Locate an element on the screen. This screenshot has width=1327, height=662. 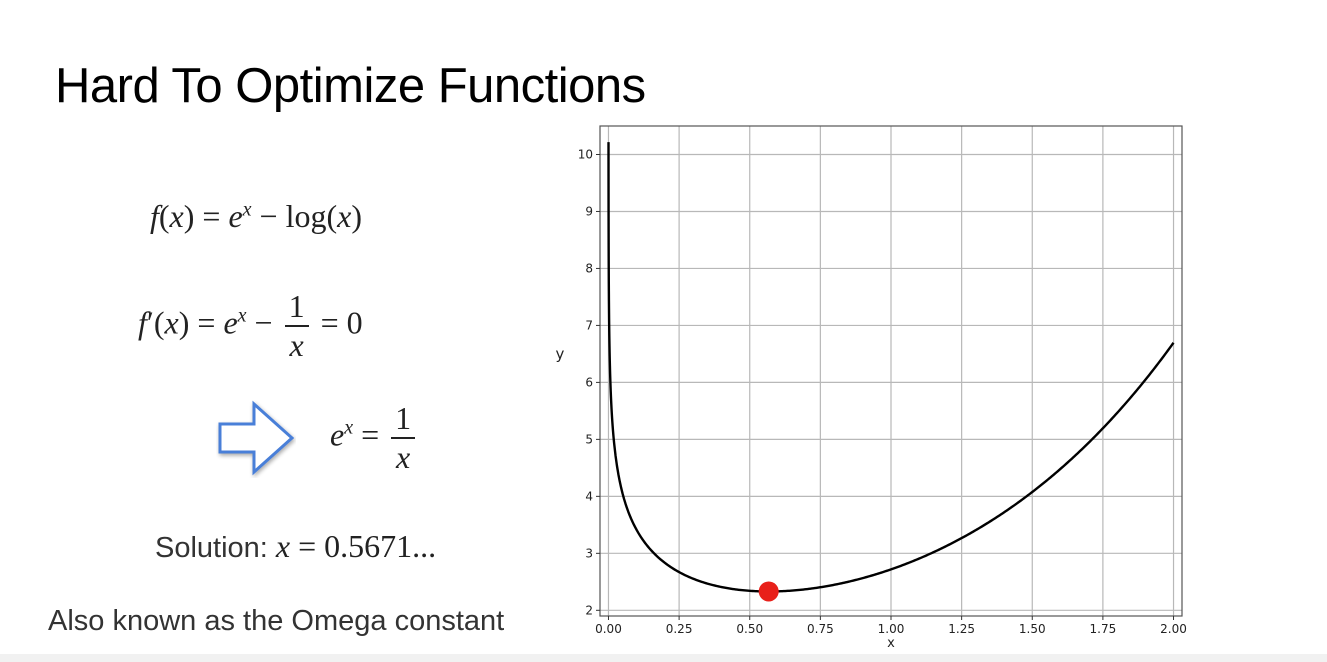
x-tick-label: 0.75 is located at coordinates (820, 629).